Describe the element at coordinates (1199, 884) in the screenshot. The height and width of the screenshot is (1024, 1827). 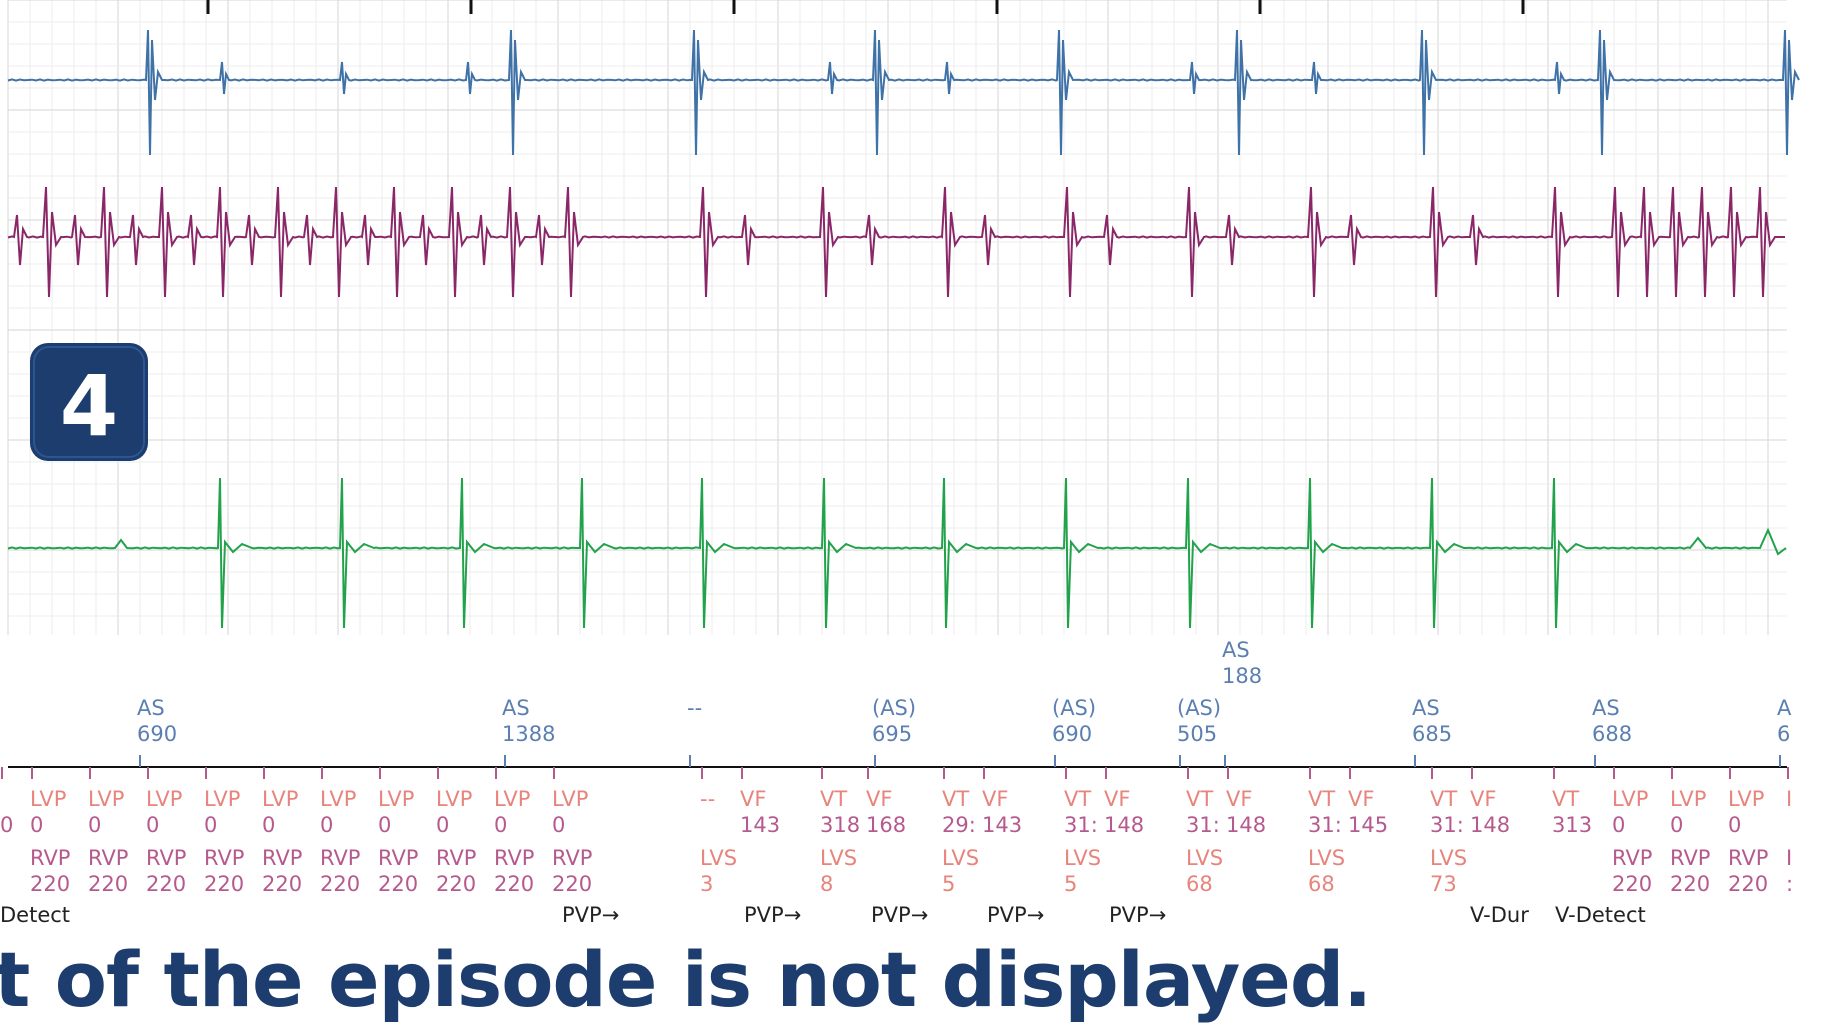
I see `lvs-marker-value: 68` at that location.